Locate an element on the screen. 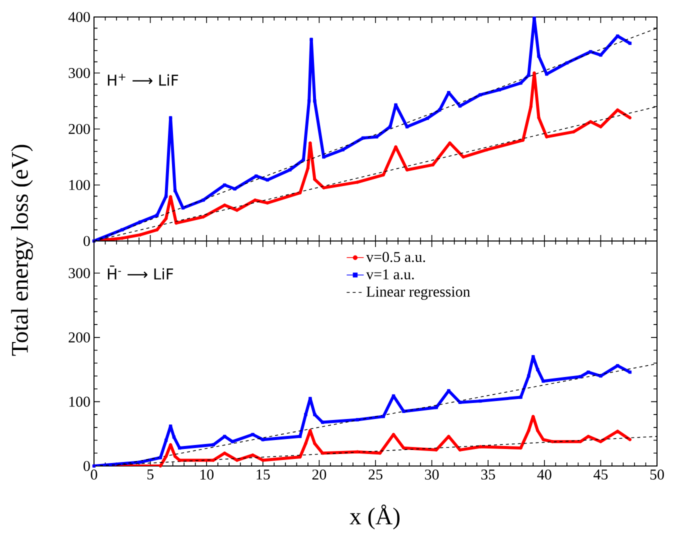  x-tick-label: 5 is located at coordinates (150, 475).